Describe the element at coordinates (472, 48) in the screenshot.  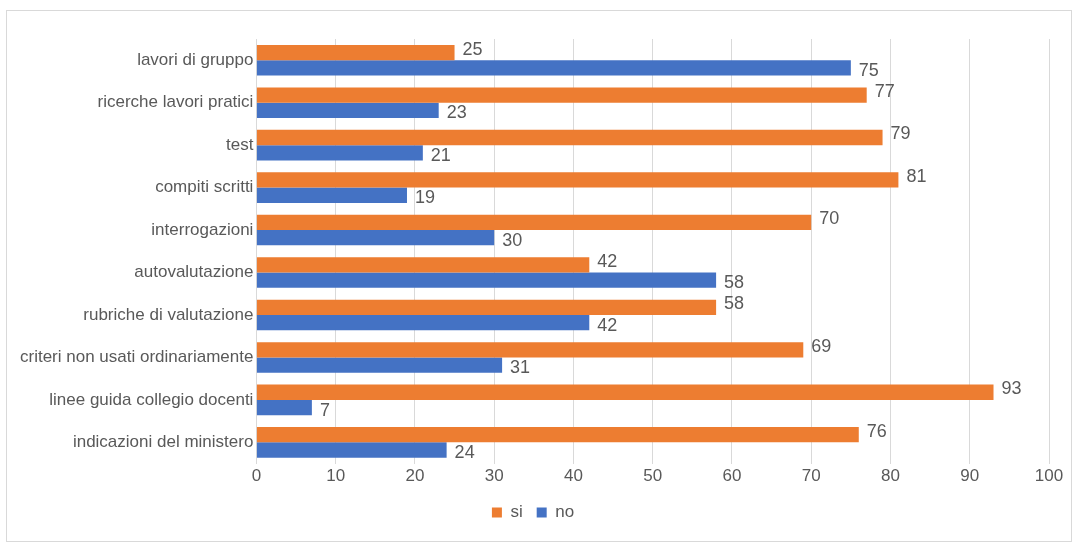
I see `data-label: 25` at that location.